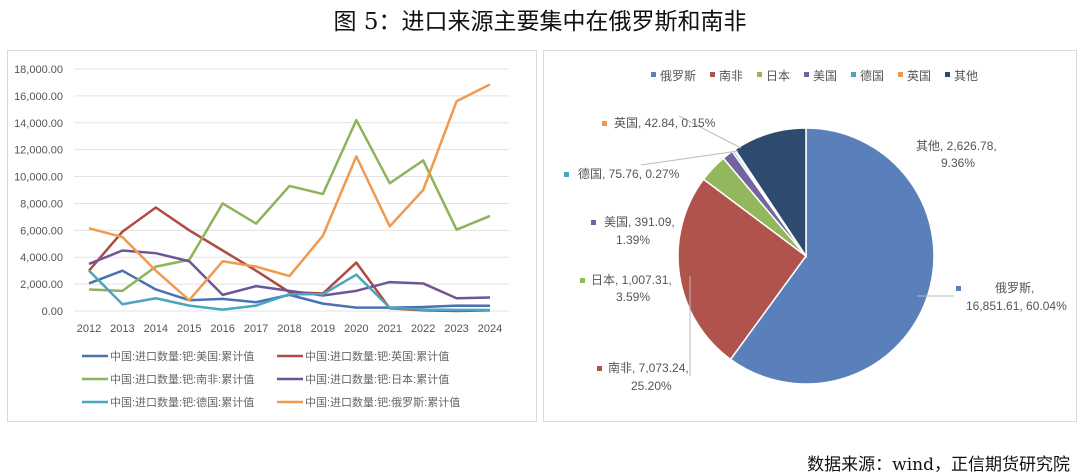 The width and height of the screenshot is (1080, 476). I want to click on data-label: 德国, 75.76, 0.27%, so click(629, 173).